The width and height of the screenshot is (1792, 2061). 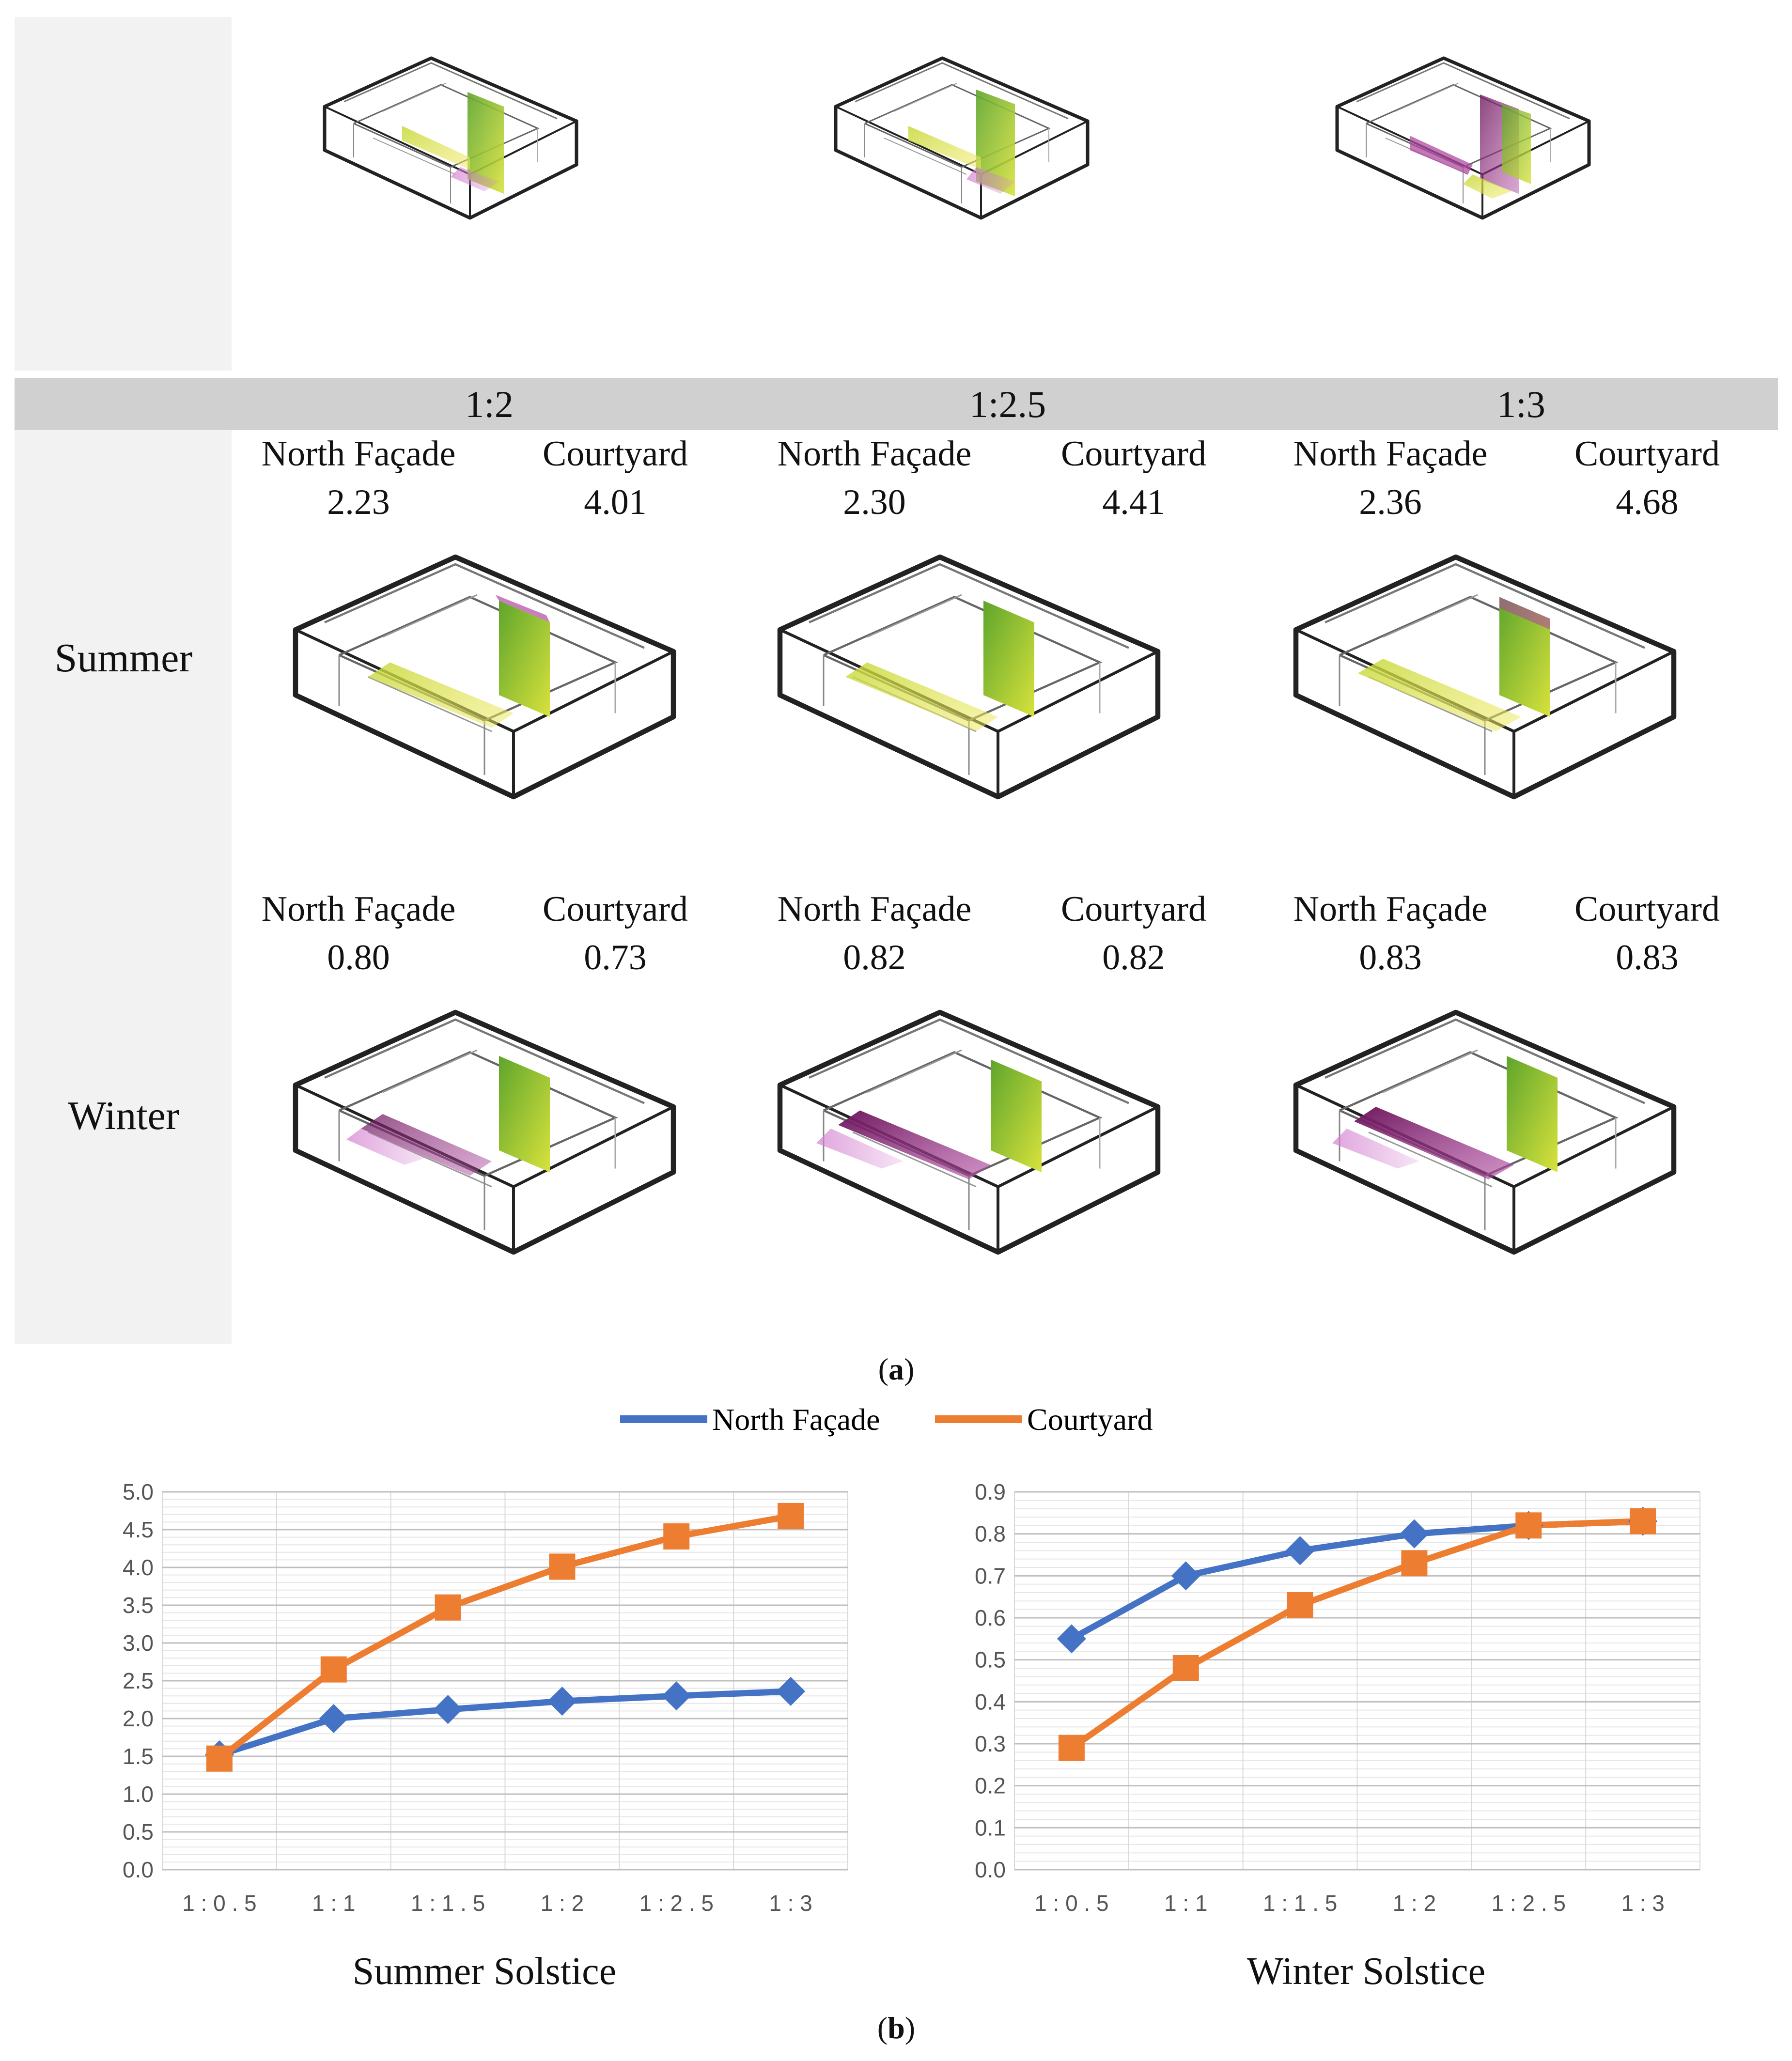 I want to click on series-line-north-facade, so click(x=505, y=1723).